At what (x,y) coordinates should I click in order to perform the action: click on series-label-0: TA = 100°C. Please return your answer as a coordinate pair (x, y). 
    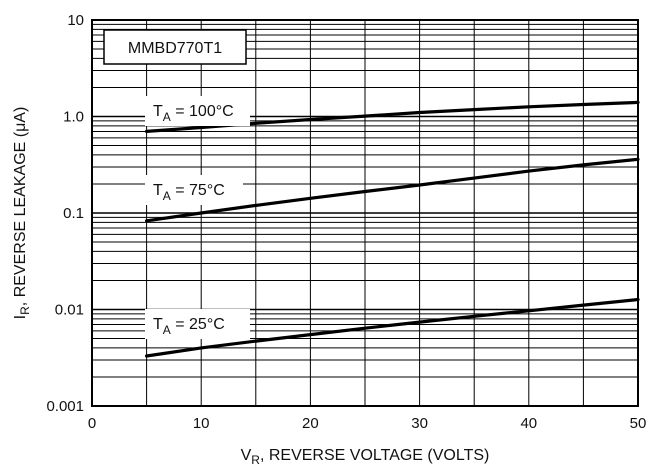
    Looking at the image, I should click on (193, 113).